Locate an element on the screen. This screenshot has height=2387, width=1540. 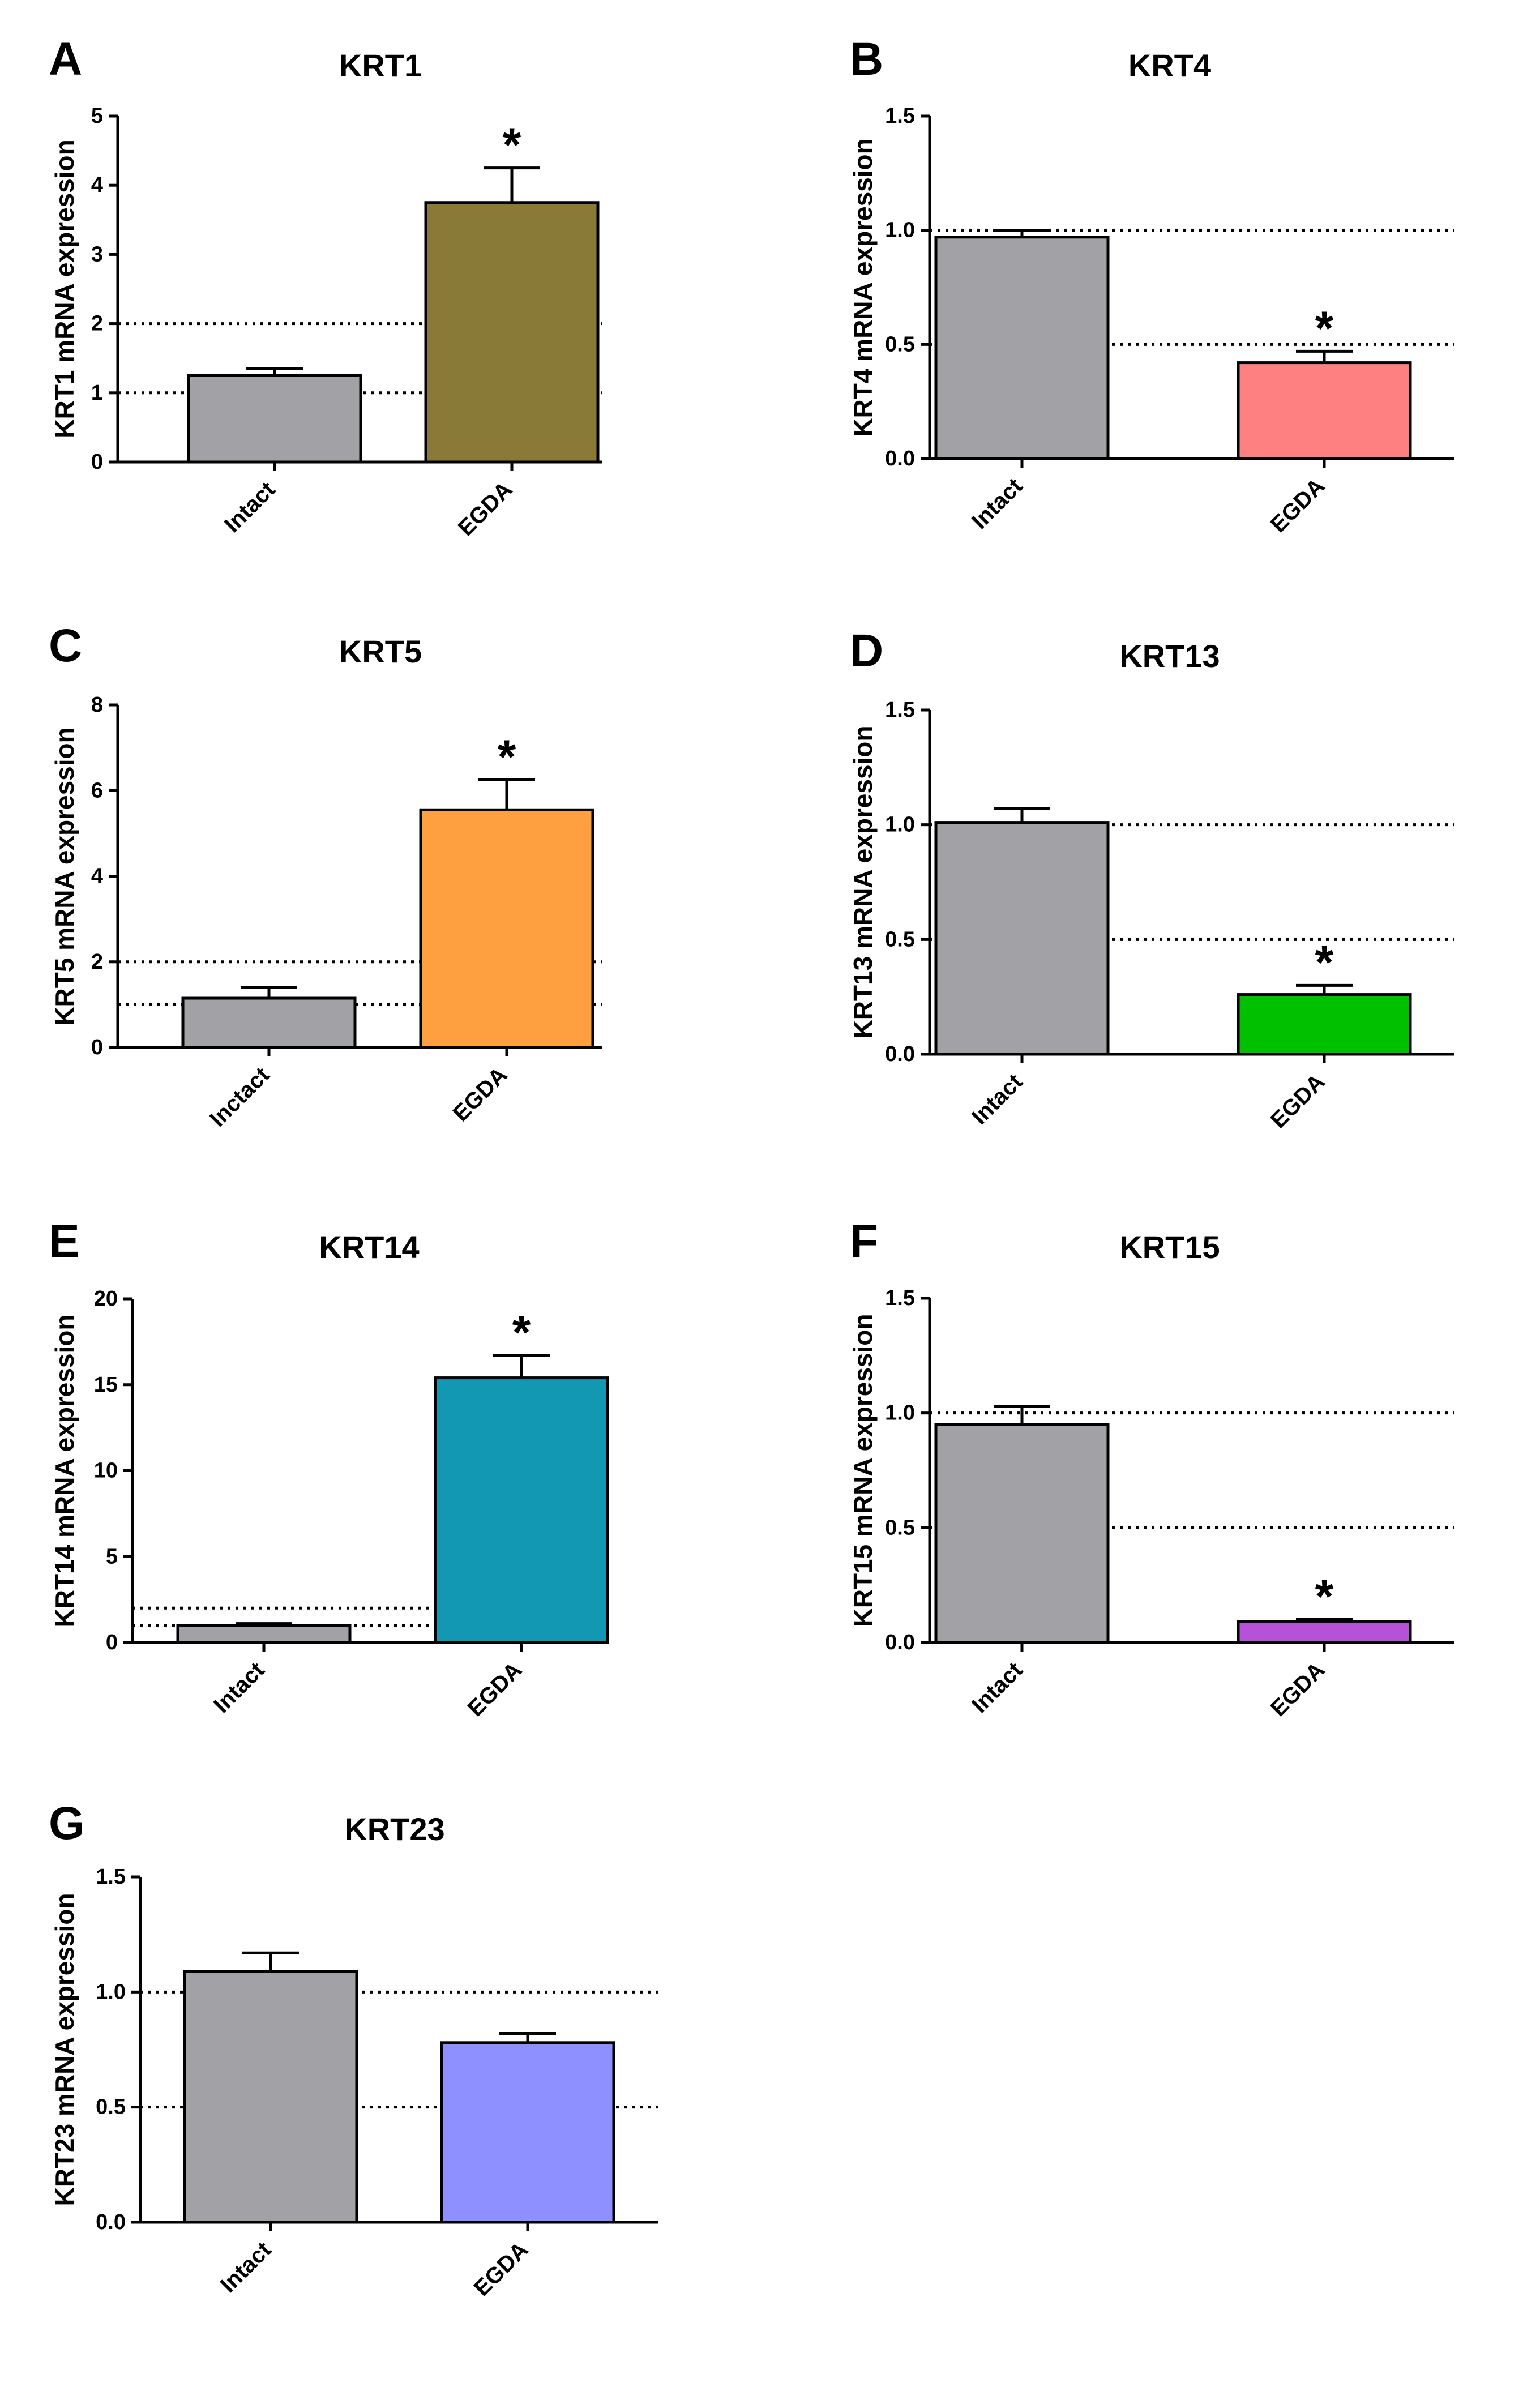
y-axis-label: KRT1 mRNA expression is located at coordinates (64, 288).